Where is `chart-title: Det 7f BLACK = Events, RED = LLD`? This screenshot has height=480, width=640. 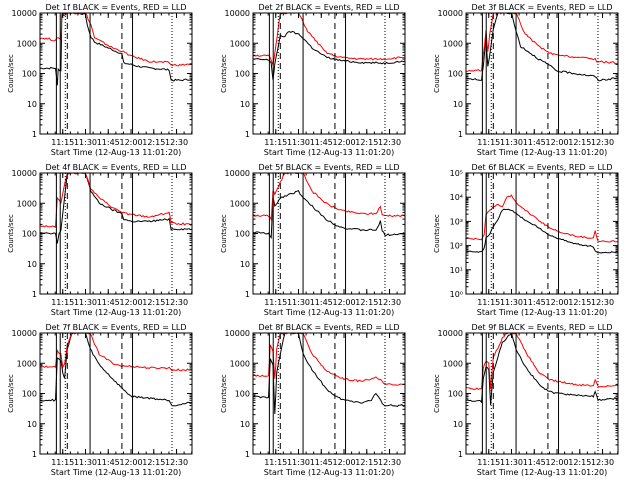
chart-title: Det 7f BLACK = Events, RED = LLD is located at coordinates (115, 327).